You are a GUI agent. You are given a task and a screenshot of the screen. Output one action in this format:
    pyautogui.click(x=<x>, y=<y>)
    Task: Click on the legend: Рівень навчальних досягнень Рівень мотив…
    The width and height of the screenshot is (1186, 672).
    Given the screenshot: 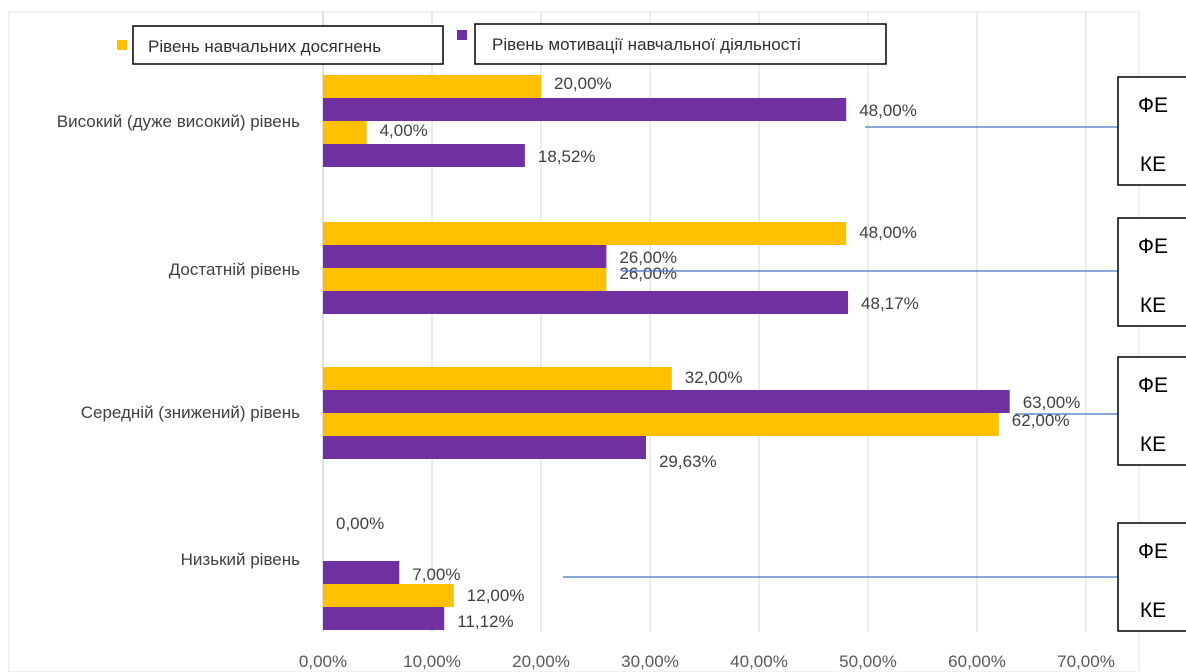 What is the action you would take?
    pyautogui.click(x=502, y=44)
    